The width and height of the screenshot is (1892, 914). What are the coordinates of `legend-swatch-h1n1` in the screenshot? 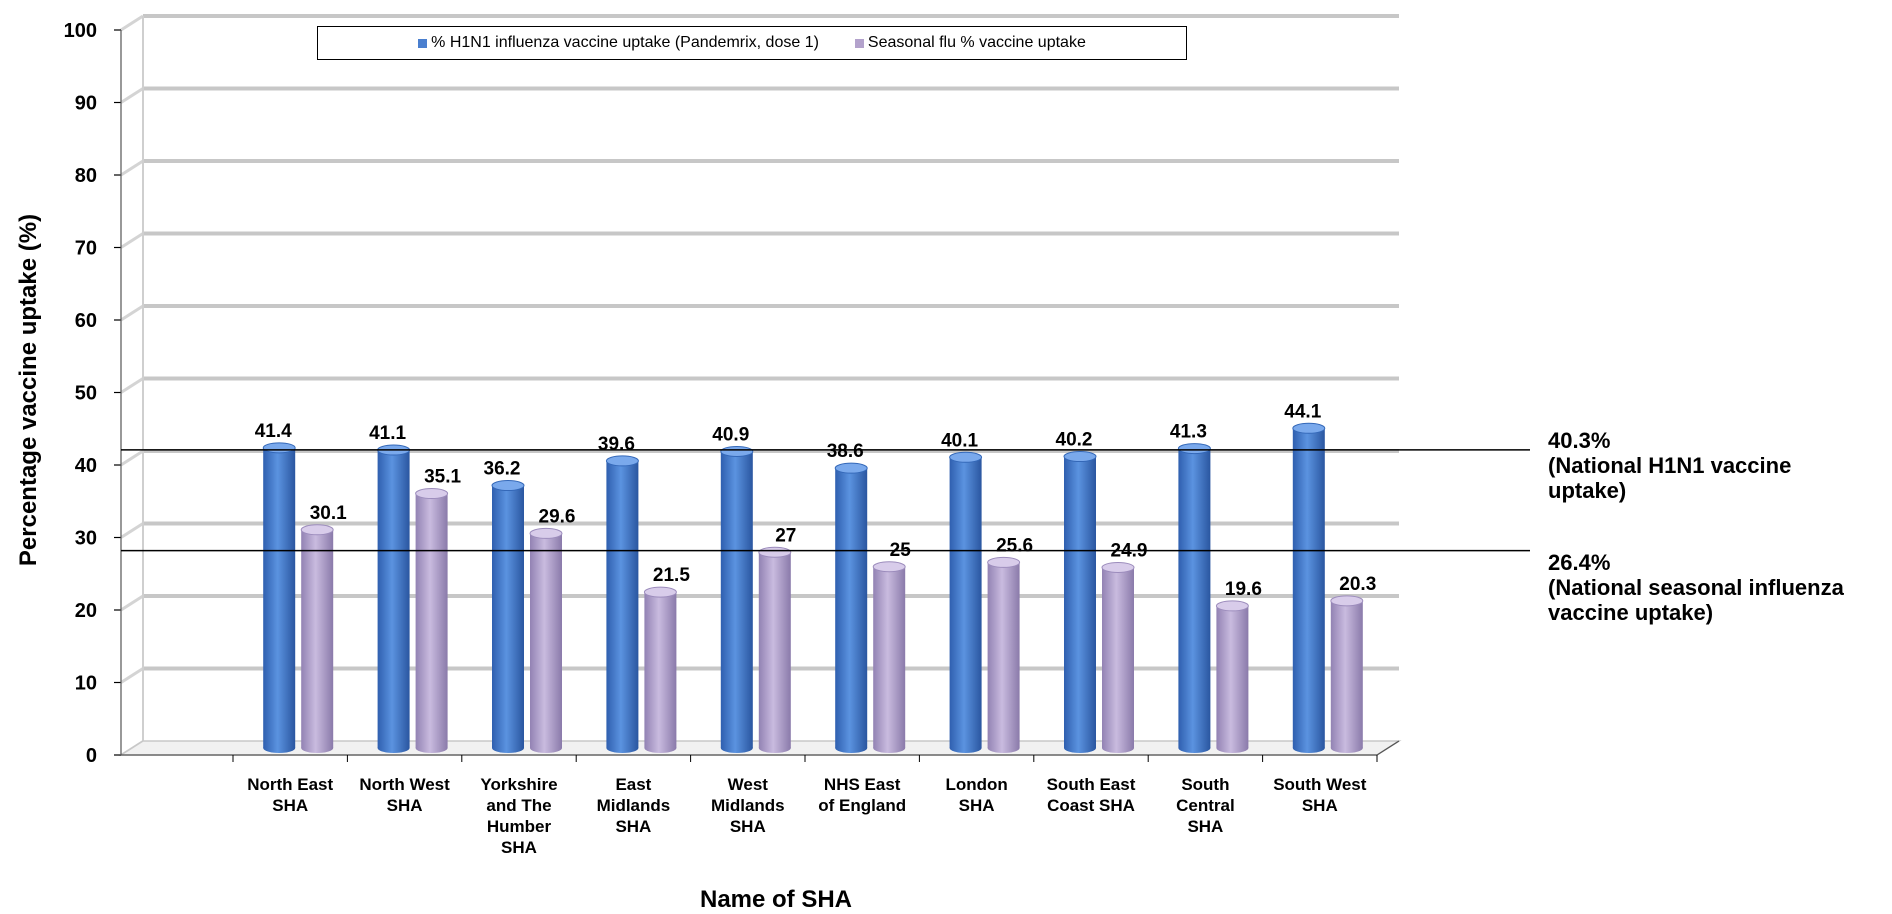 It's located at (423, 43).